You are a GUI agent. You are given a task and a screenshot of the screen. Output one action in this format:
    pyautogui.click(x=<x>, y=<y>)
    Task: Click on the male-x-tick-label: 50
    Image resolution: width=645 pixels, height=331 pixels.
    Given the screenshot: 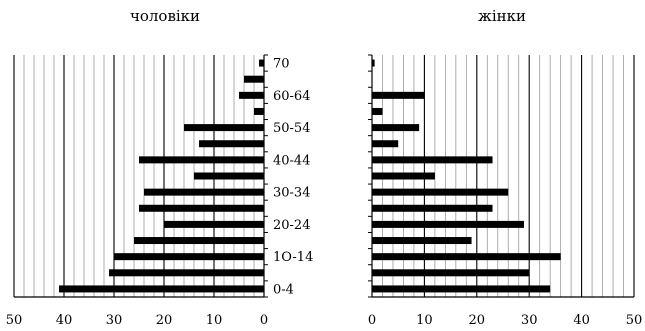 What is the action you would take?
    pyautogui.click(x=14, y=320)
    